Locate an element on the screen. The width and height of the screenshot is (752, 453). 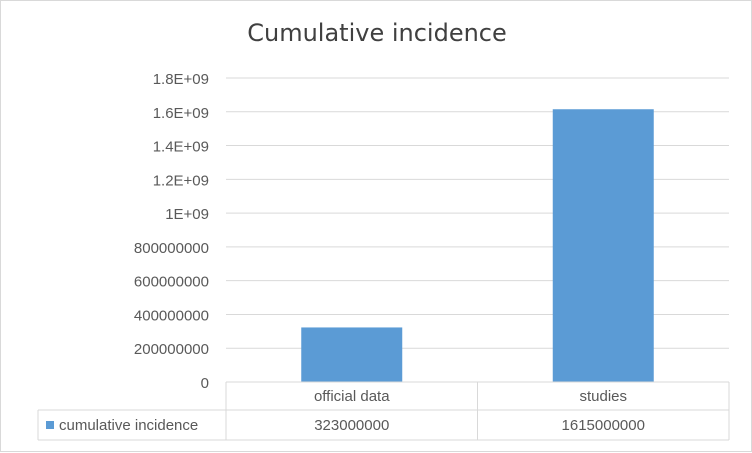
y-tick-label: 1.8E+09 is located at coordinates (181, 79).